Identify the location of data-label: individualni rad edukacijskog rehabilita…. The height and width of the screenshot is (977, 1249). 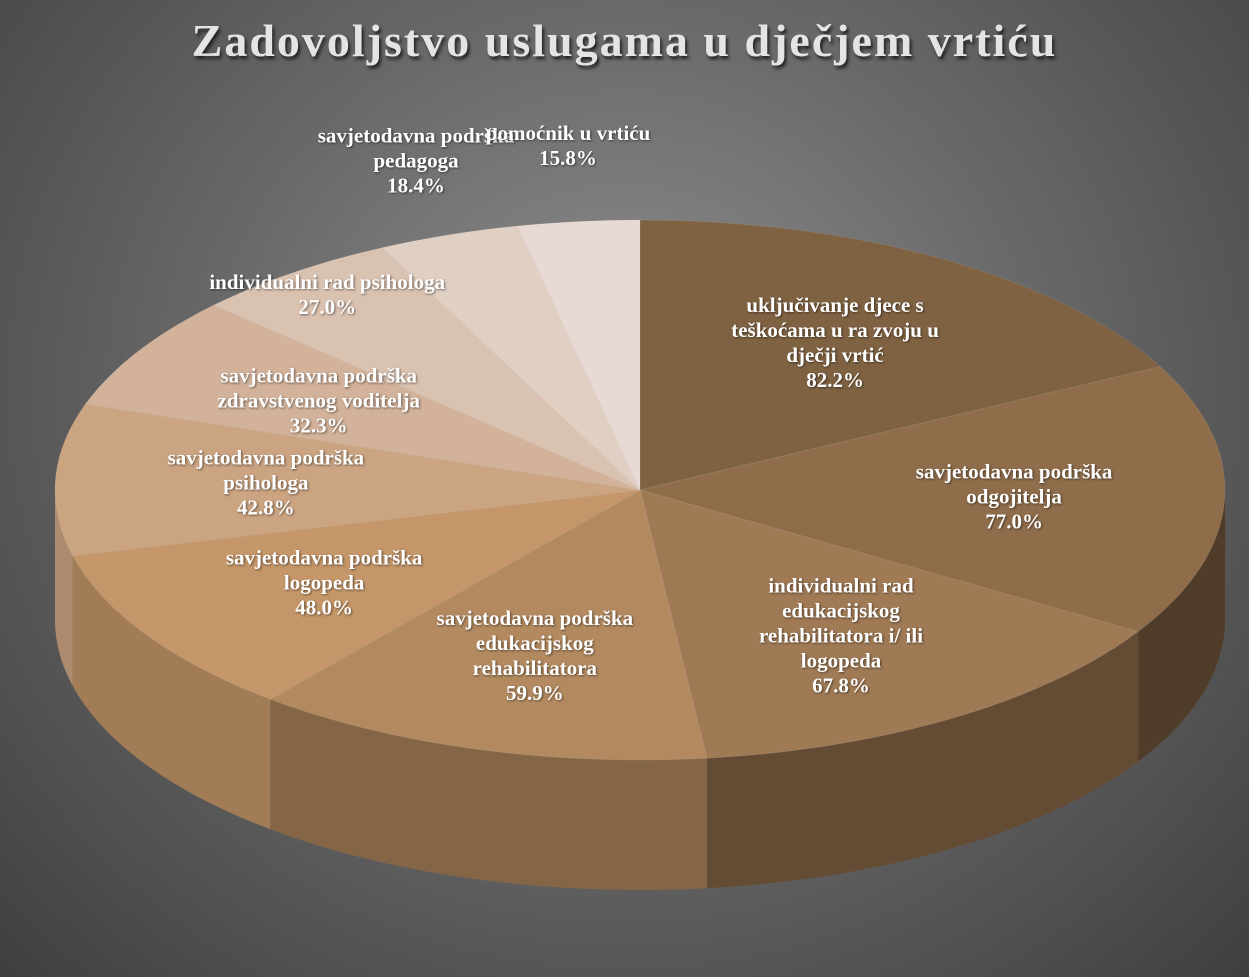
(841, 635).